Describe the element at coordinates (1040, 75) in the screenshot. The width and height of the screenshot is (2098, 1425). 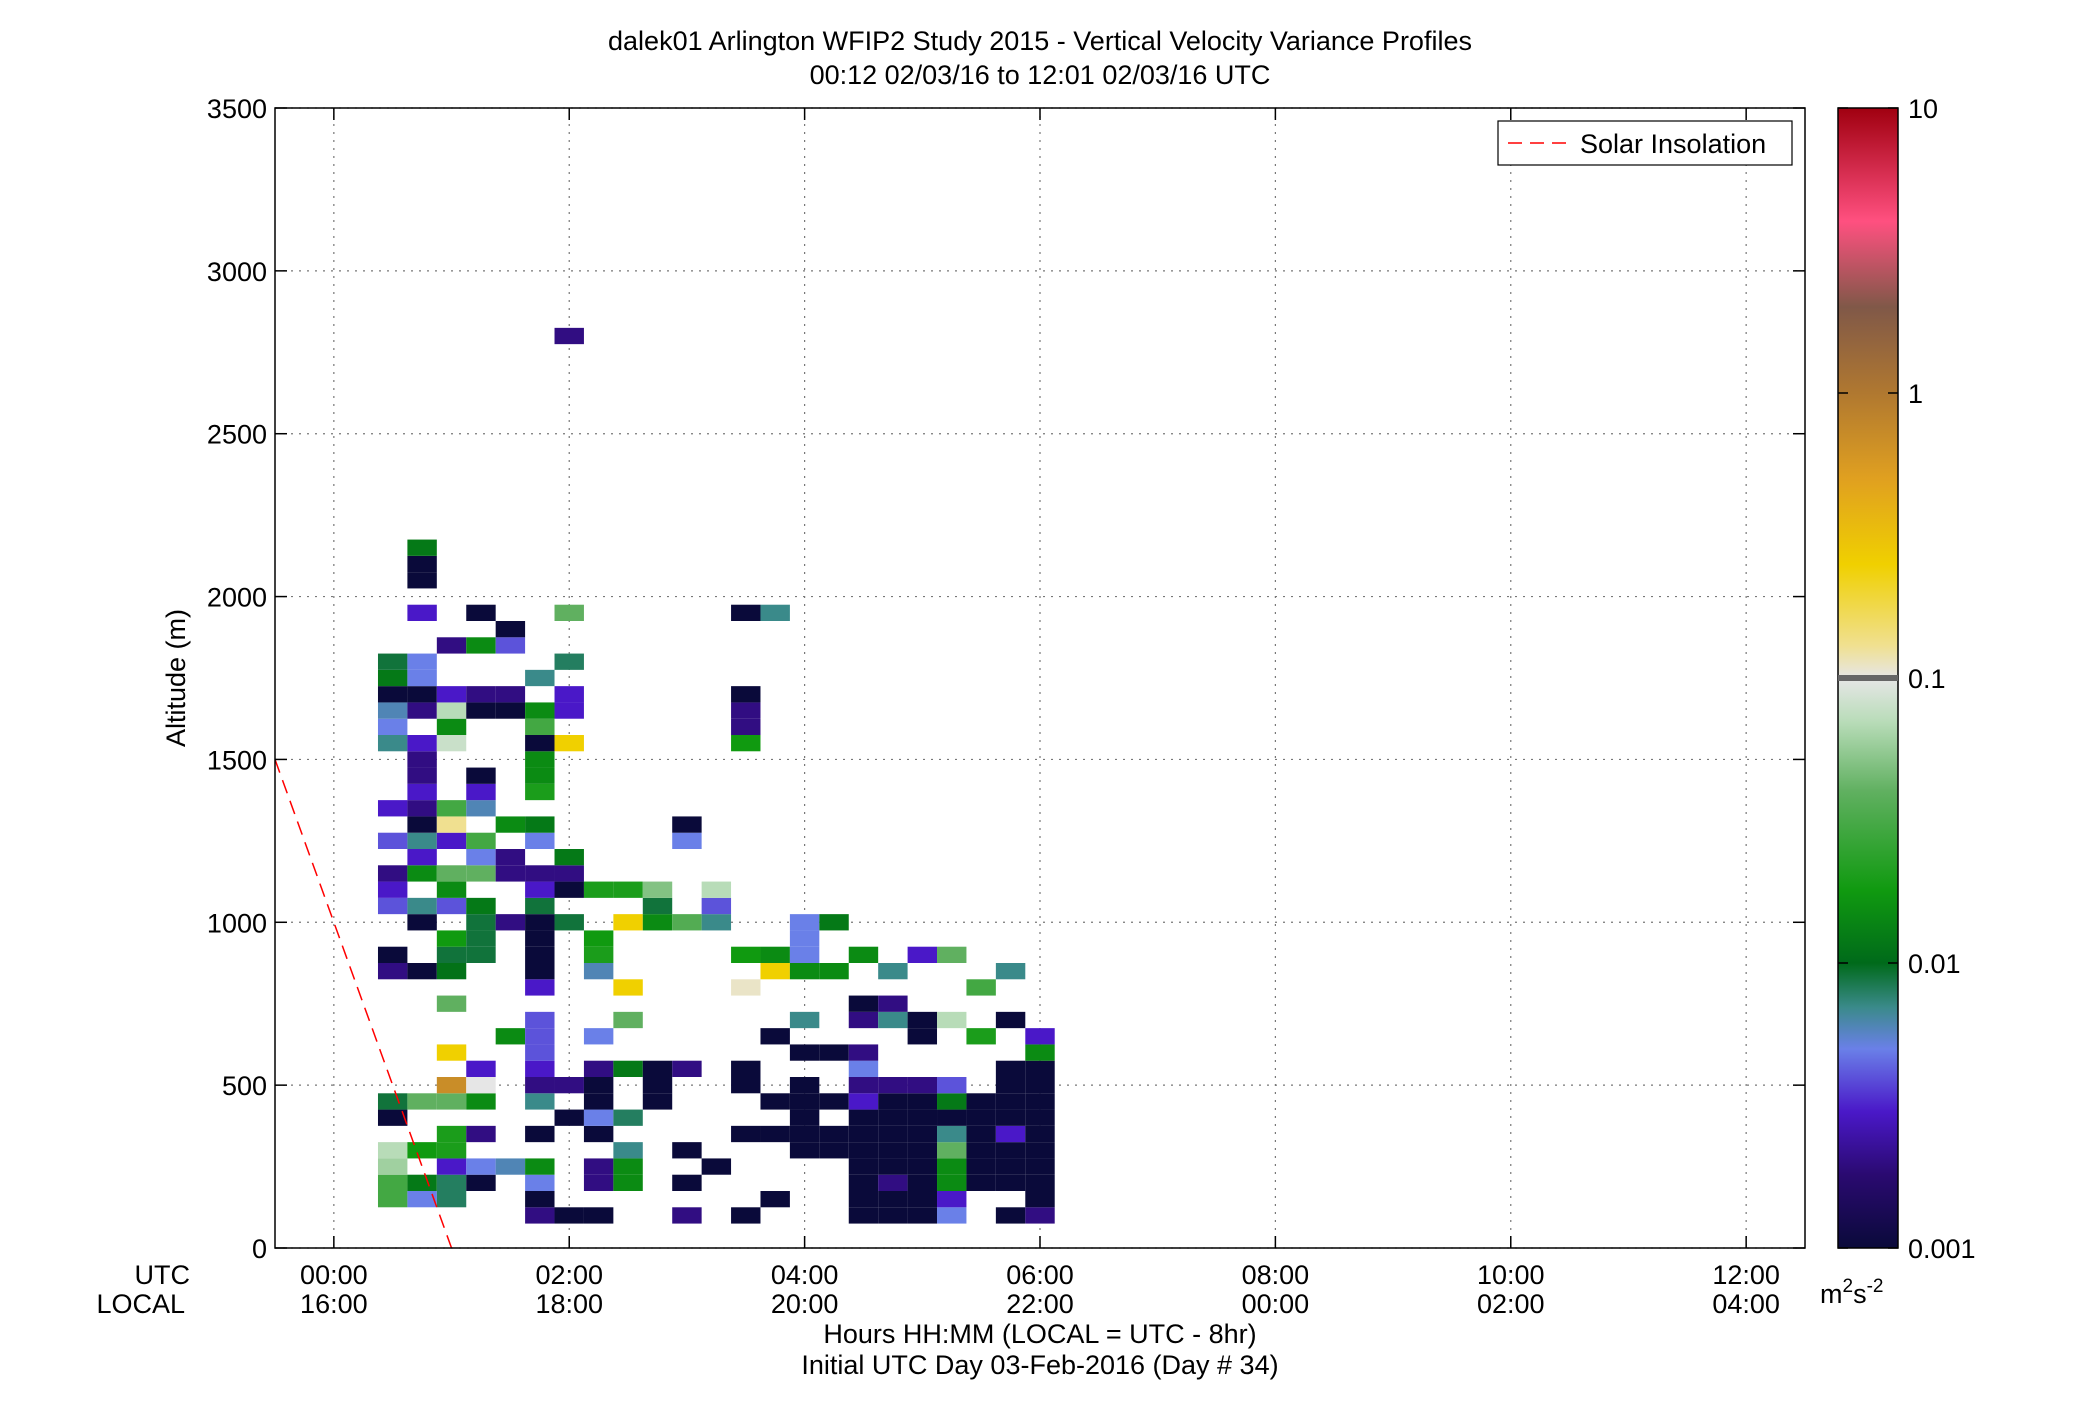
I see `chart-subtitle: 00:12 02/03/16 to 12:01 02/03/16 UTC` at that location.